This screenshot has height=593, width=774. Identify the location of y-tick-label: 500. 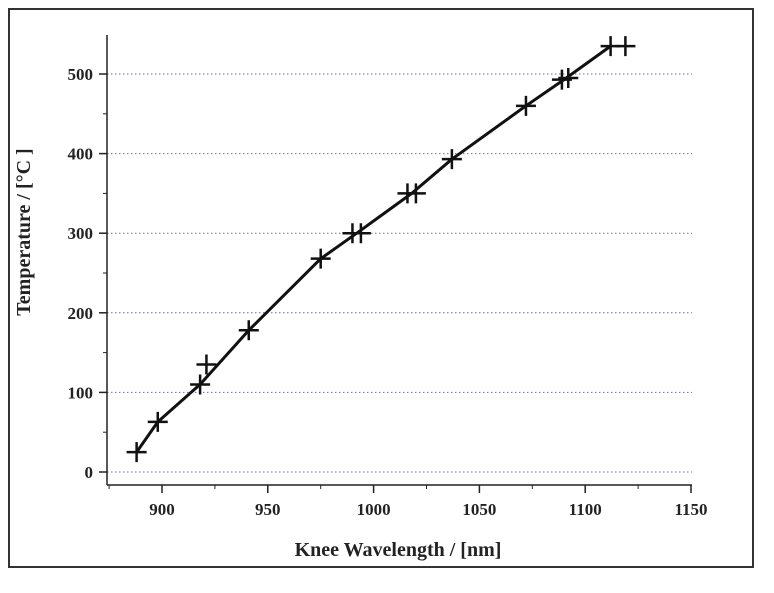
(81, 74).